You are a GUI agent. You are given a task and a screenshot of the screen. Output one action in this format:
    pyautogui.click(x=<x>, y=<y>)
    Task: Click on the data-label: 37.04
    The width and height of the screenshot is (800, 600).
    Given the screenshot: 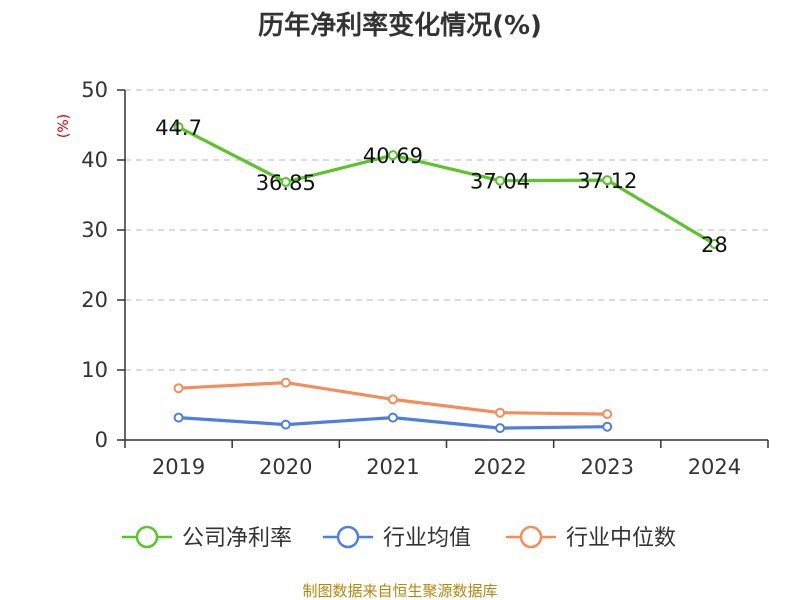 What is the action you would take?
    pyautogui.click(x=500, y=182)
    